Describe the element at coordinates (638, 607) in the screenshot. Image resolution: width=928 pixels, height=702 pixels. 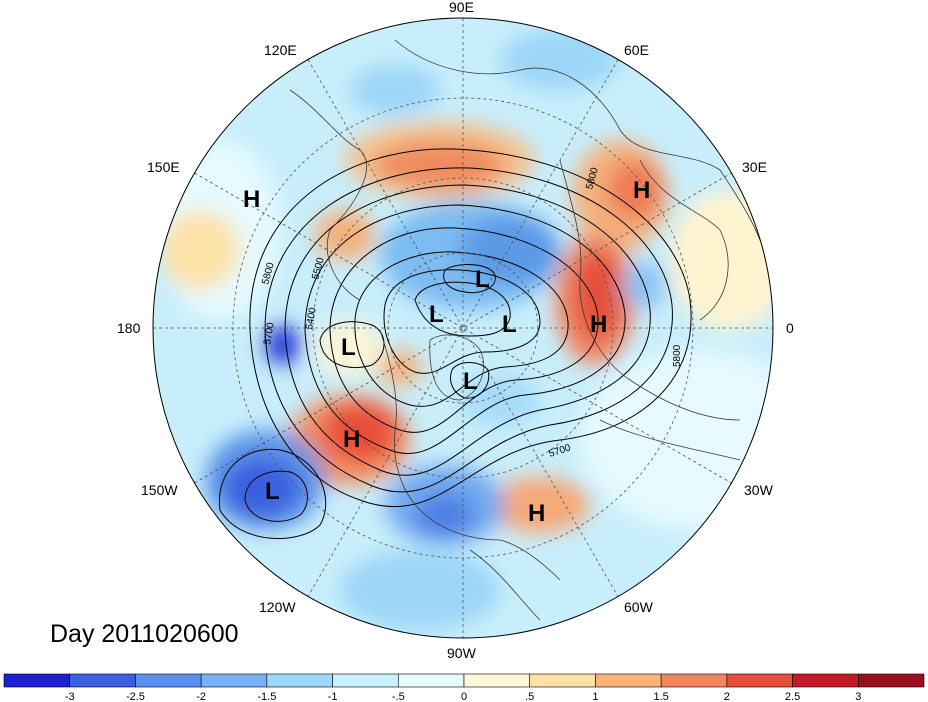
I see `lon-label-60w: 60W` at that location.